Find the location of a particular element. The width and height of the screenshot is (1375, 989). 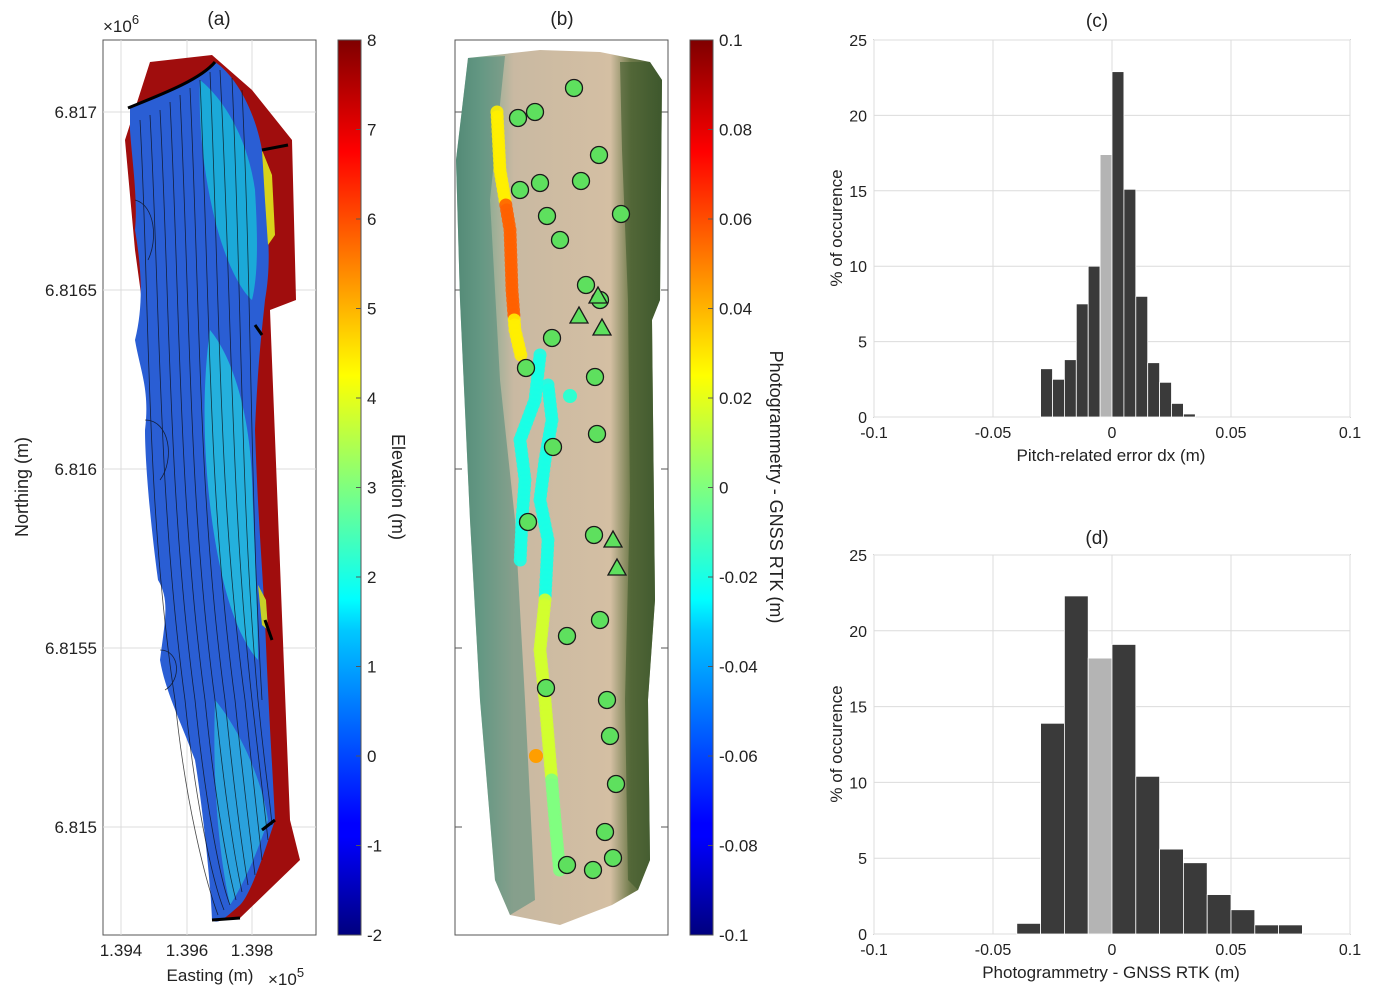

panel-a-colorbar-tick-label: 8 is located at coordinates (371, 40).